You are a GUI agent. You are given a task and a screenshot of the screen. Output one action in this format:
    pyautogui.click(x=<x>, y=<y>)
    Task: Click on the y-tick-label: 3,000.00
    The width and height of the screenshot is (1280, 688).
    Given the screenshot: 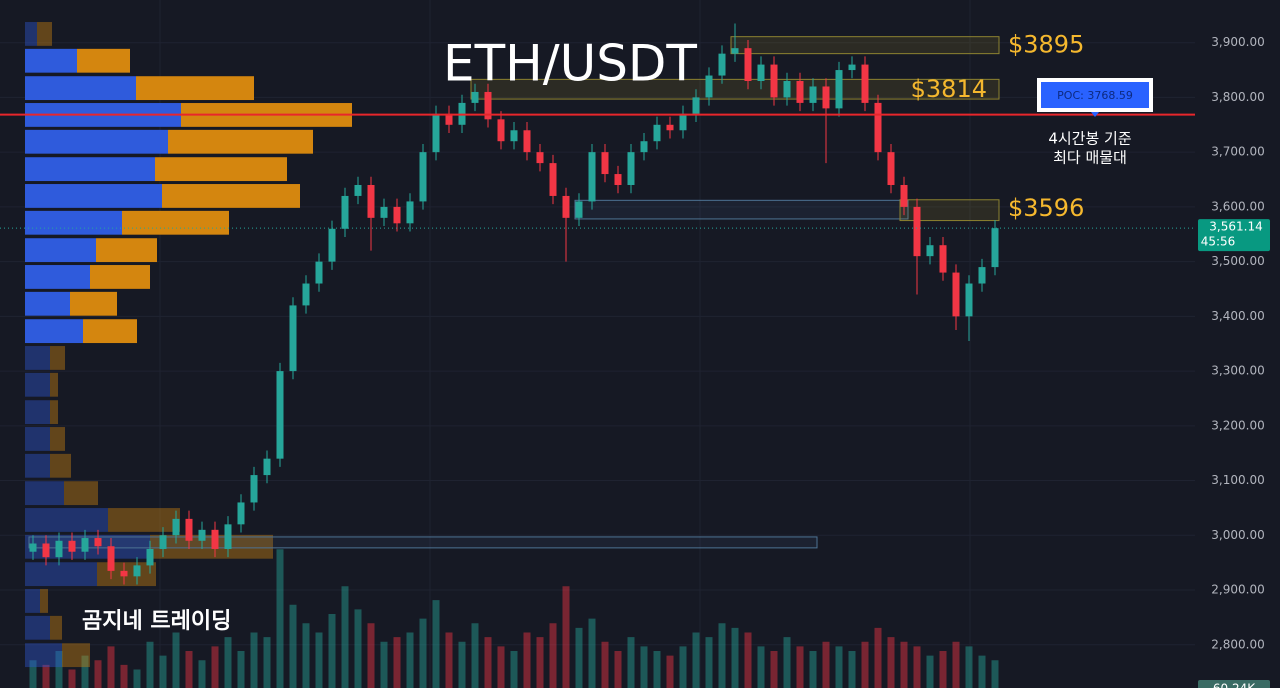 What is the action you would take?
    pyautogui.click(x=1237, y=535)
    